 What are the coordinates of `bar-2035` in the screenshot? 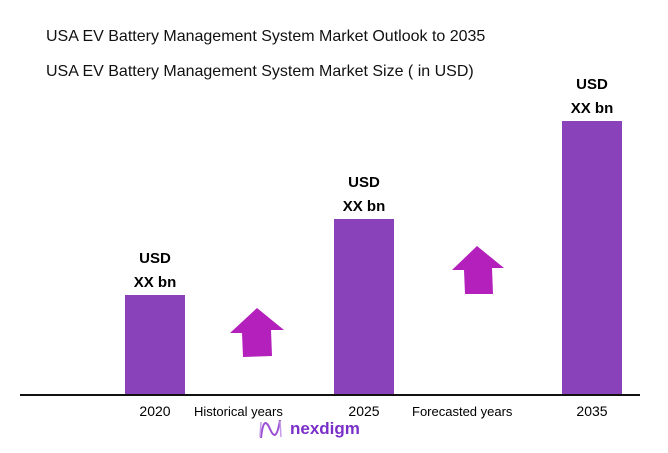 It's located at (592, 258).